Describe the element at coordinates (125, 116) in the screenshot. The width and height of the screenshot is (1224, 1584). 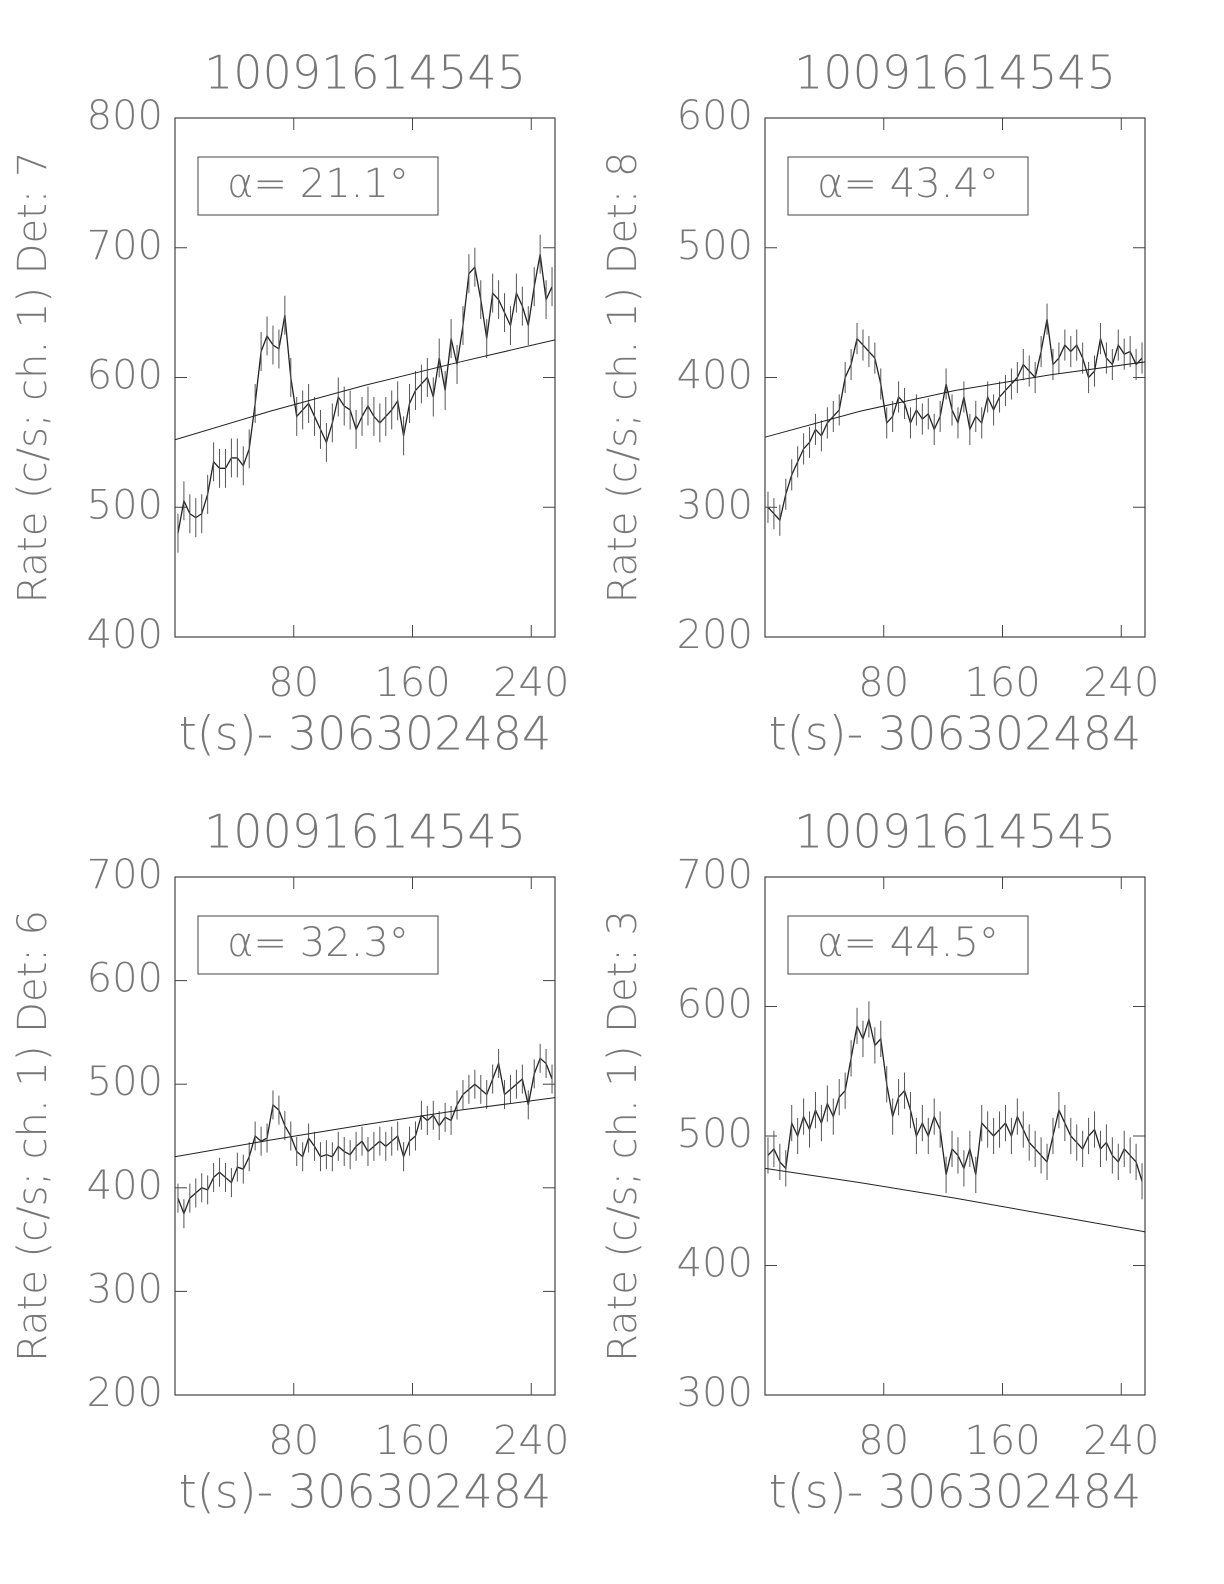
I see `y-tick-label: 800` at that location.